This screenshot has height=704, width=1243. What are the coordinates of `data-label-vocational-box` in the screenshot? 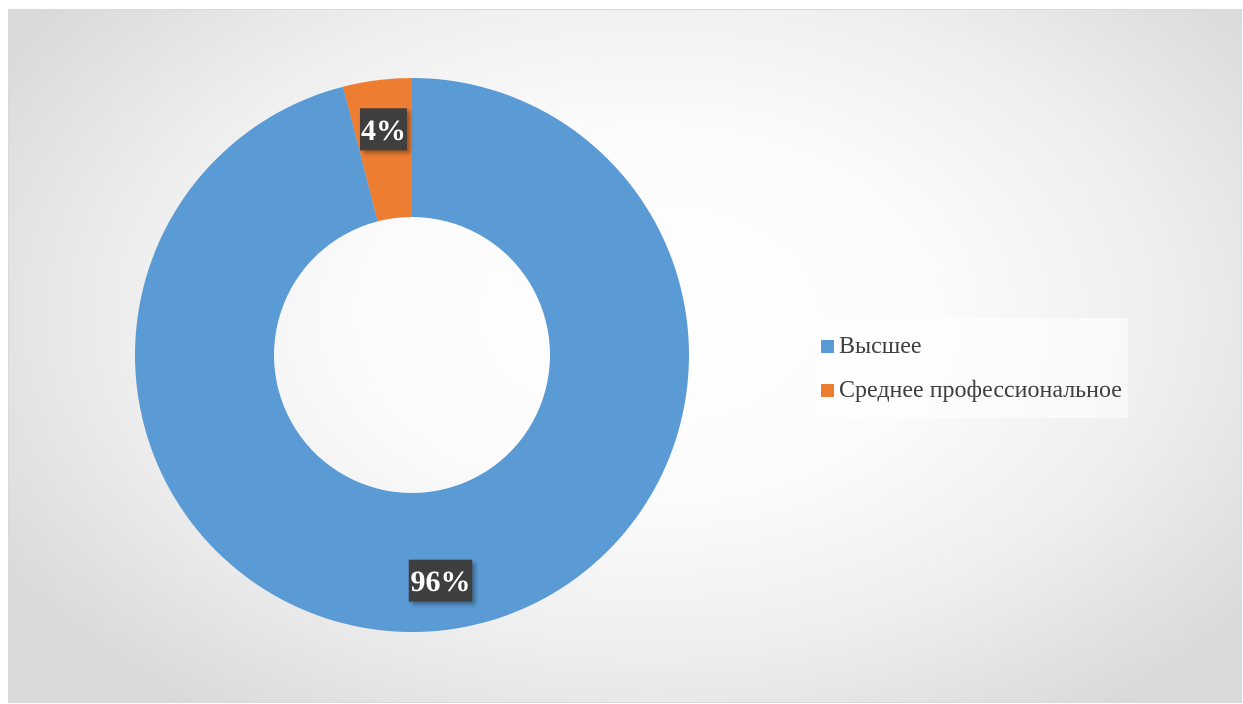 It's located at (383, 129).